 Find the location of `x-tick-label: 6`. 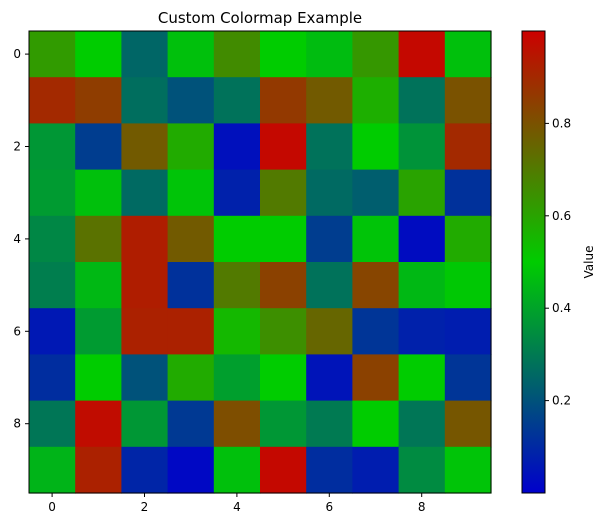

x-tick-label: 6 is located at coordinates (329, 507).